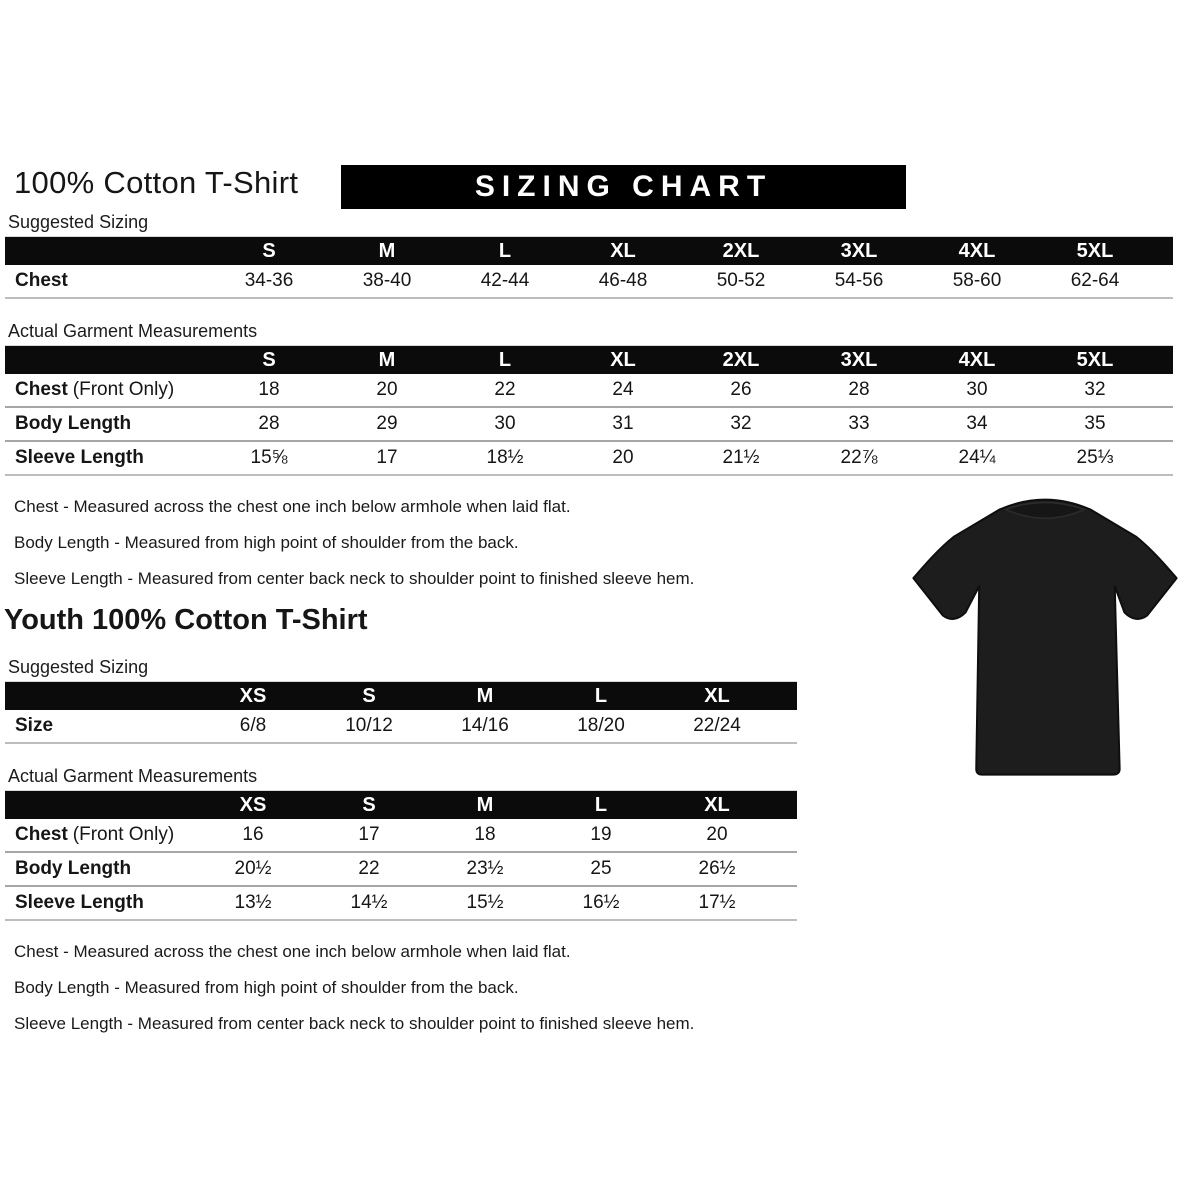 The height and width of the screenshot is (1200, 1200). Describe the element at coordinates (401, 696) in the screenshot. I see `table-header-row: XS S M L XL` at that location.